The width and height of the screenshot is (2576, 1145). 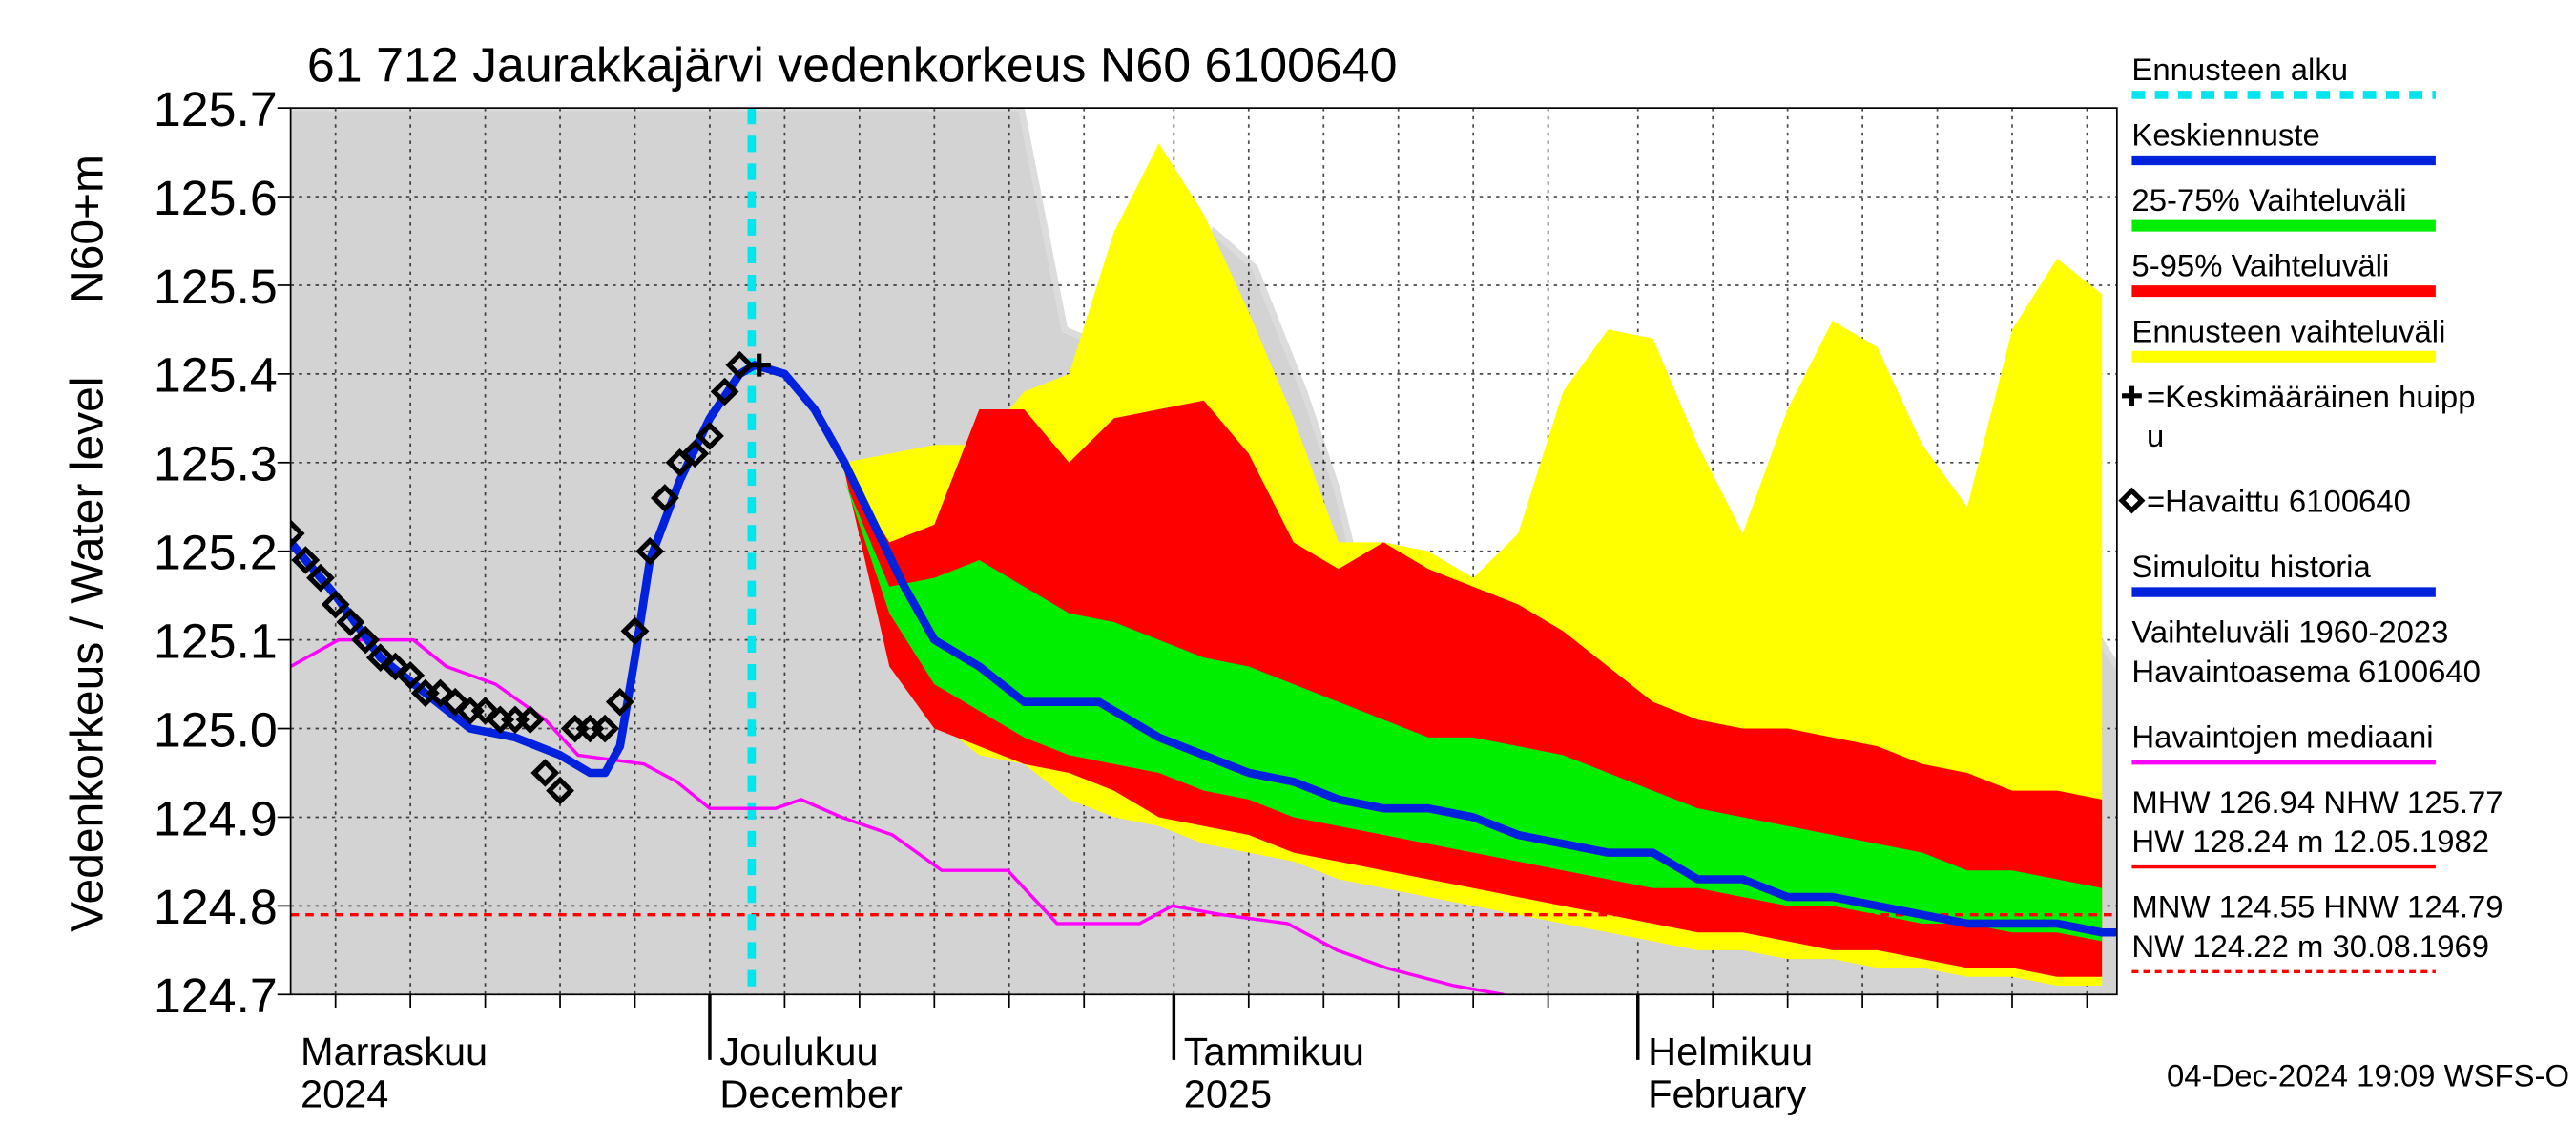 I want to click on legend-label: u, so click(x=2155, y=435).